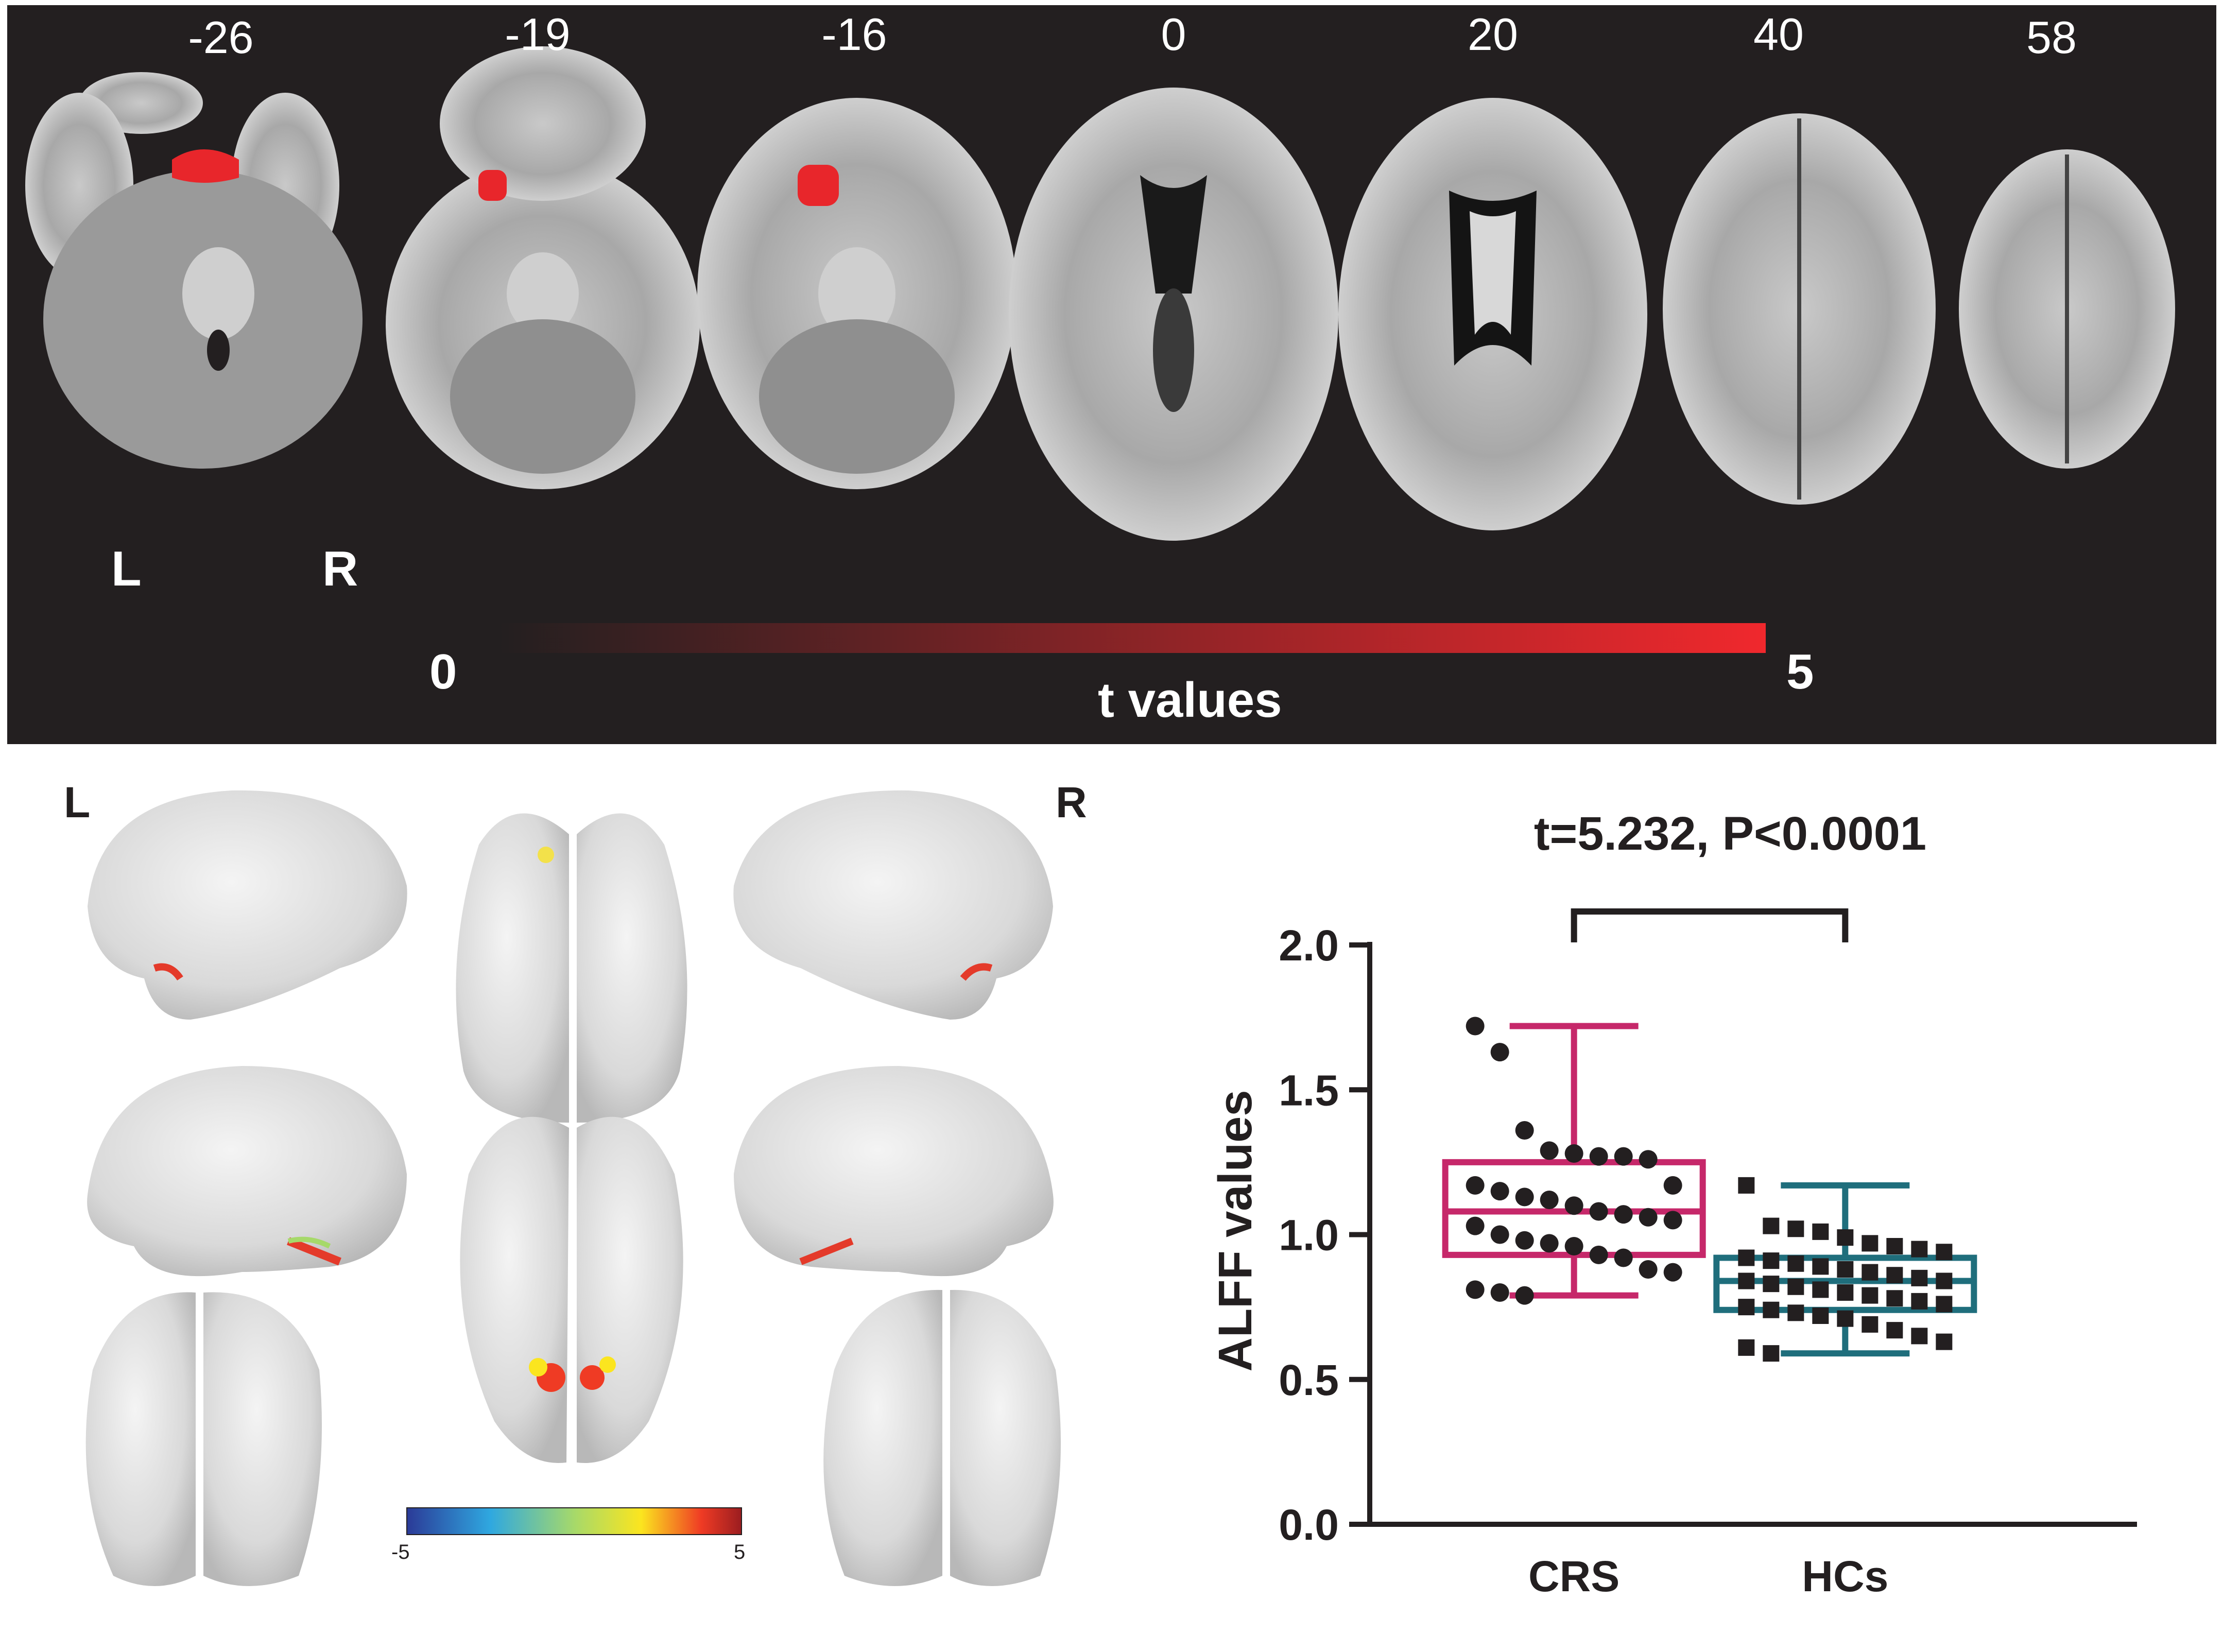 The image size is (2223, 1652). What do you see at coordinates (854, 34) in the screenshot?
I see `slice-label: -16` at bounding box center [854, 34].